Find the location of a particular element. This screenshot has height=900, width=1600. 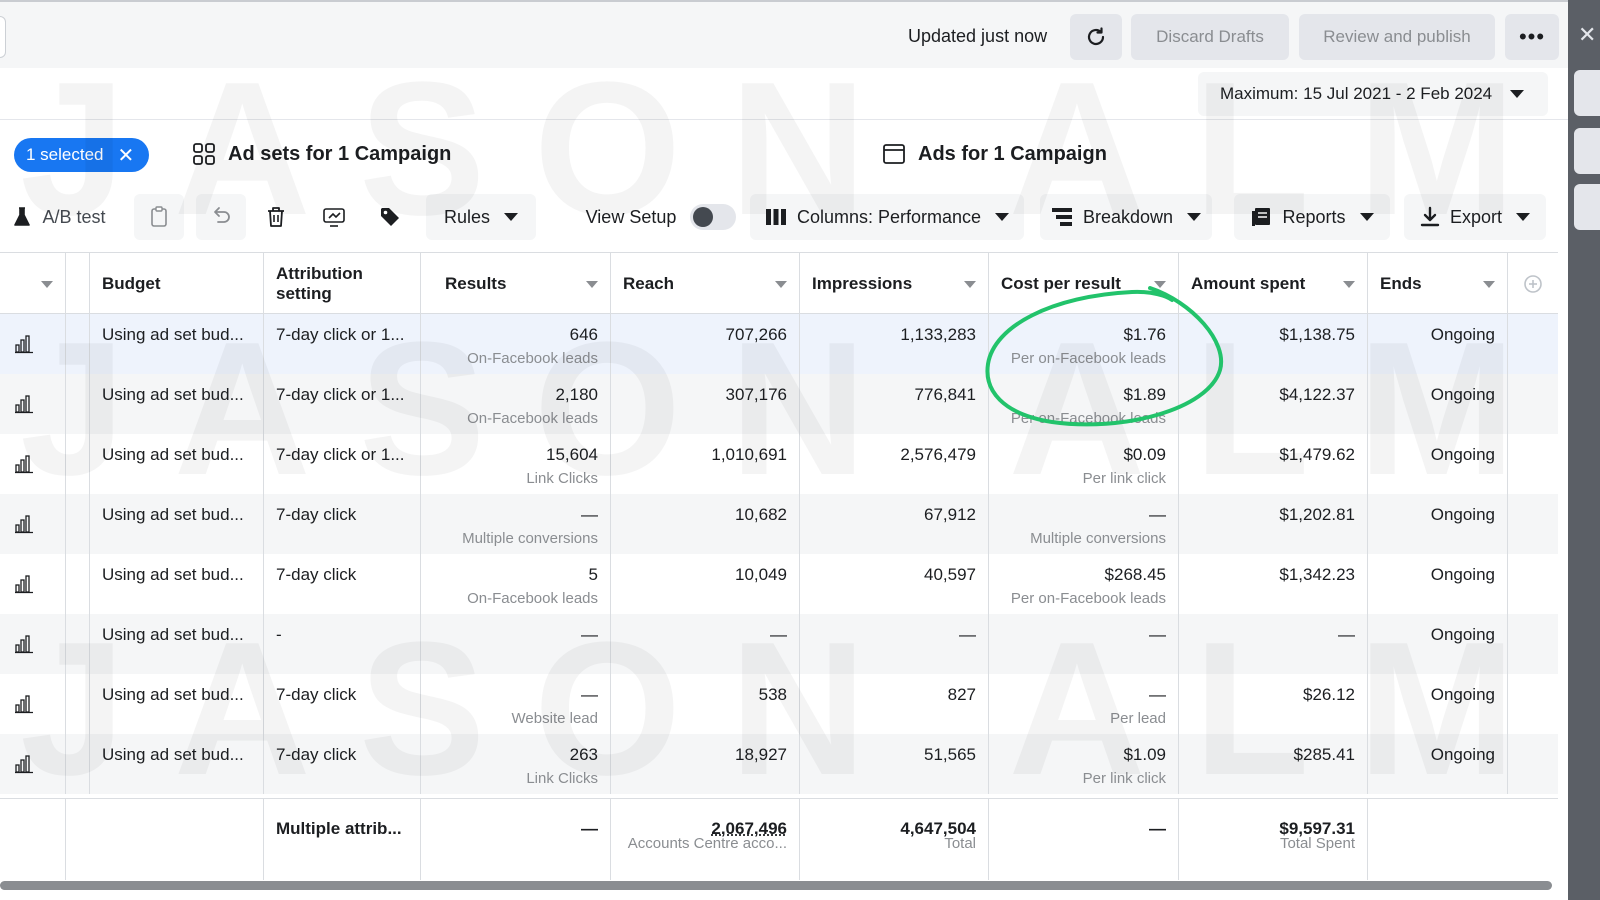

totals-results: — is located at coordinates (516, 840).